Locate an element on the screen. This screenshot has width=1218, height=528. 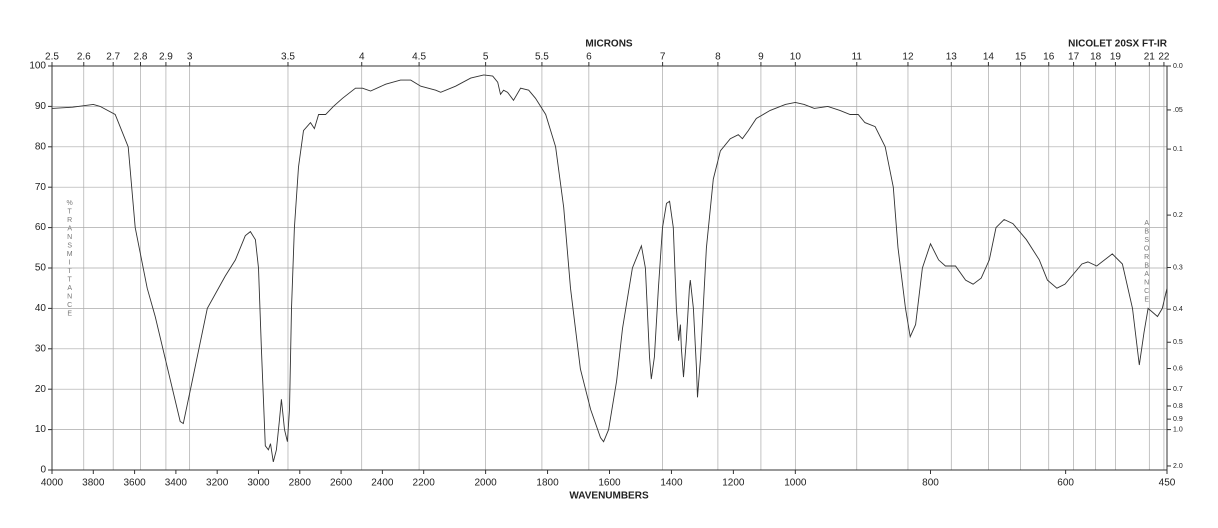
x-axis-label: WAVENUMBERS is located at coordinates (609, 496).